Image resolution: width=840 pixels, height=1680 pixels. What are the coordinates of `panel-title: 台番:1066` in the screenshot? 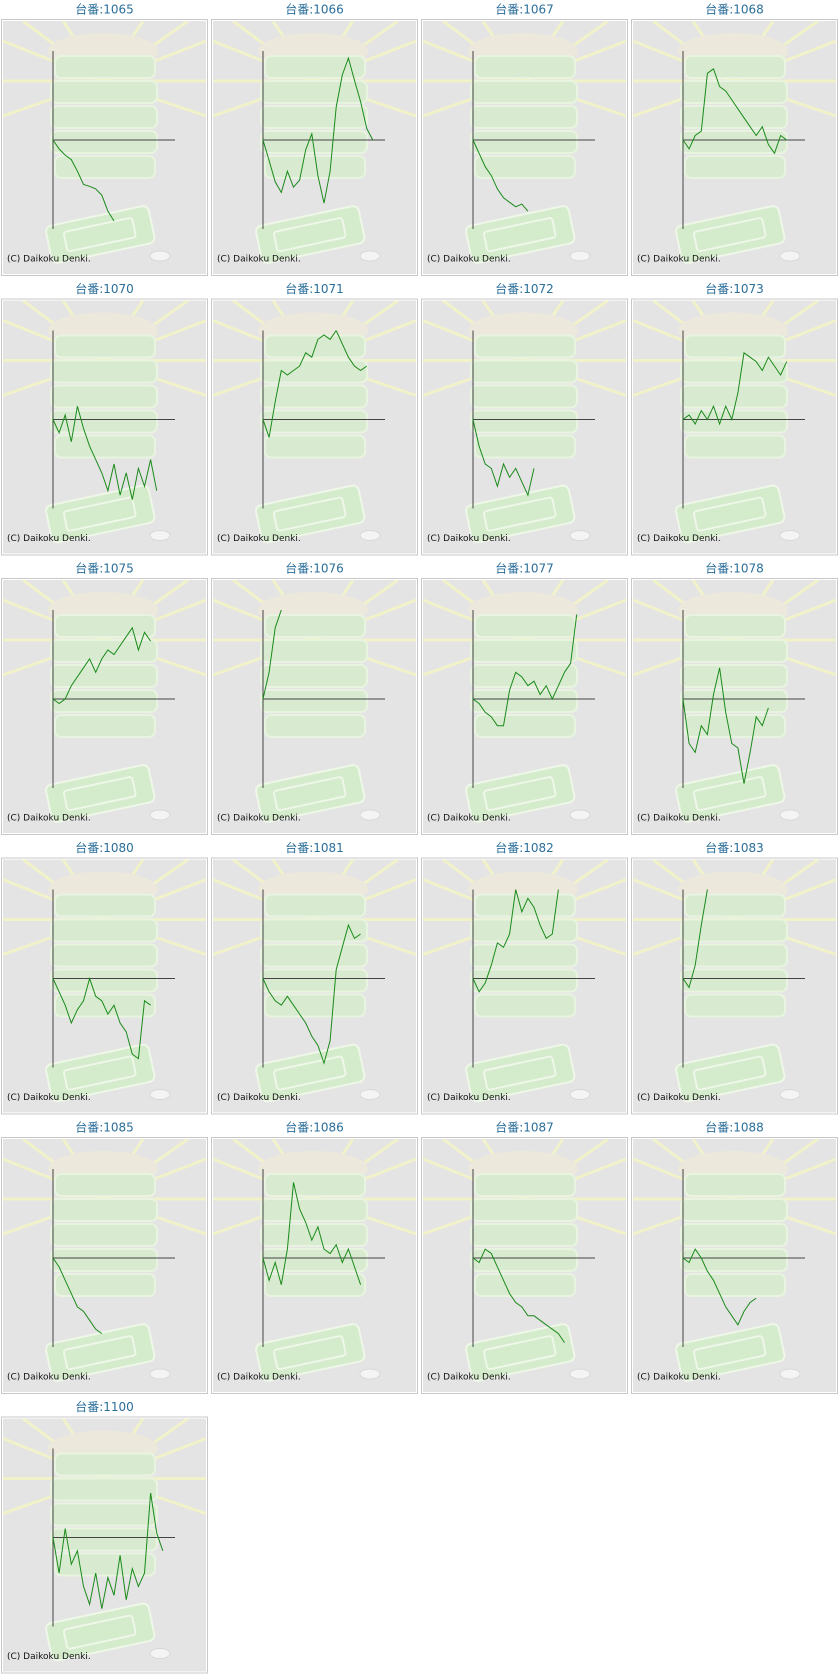 It's located at (314, 9).